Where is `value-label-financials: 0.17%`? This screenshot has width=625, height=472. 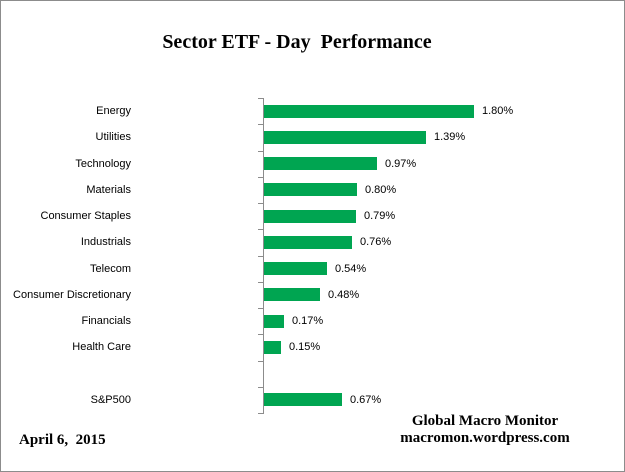 value-label-financials: 0.17% is located at coordinates (308, 321).